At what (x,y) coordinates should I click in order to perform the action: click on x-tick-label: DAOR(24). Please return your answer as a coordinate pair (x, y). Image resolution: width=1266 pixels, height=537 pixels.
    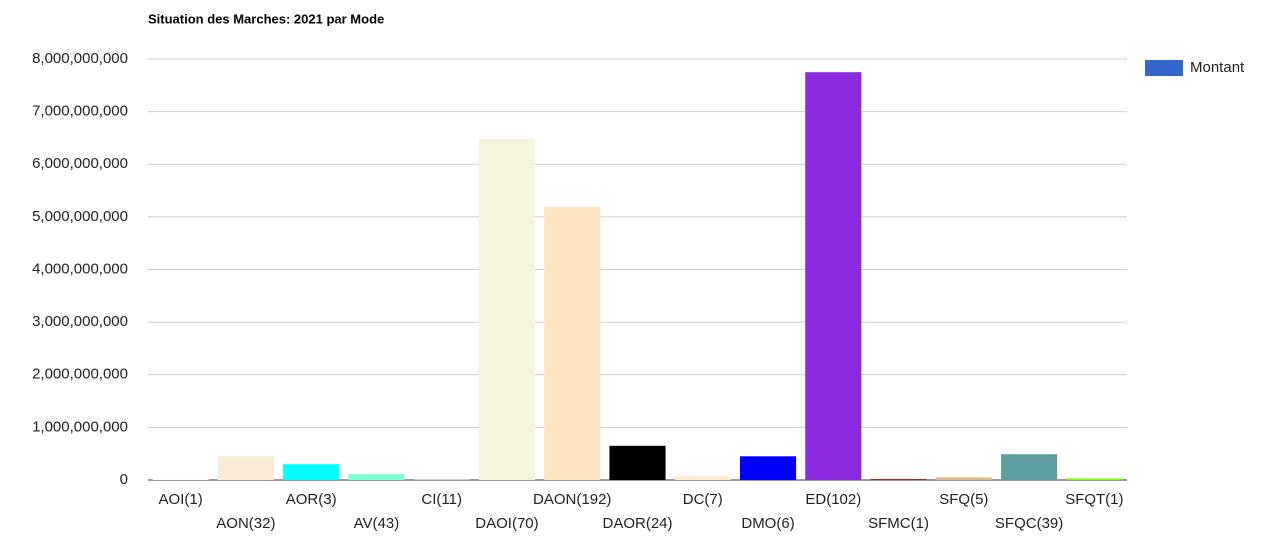
    Looking at the image, I should click on (637, 523).